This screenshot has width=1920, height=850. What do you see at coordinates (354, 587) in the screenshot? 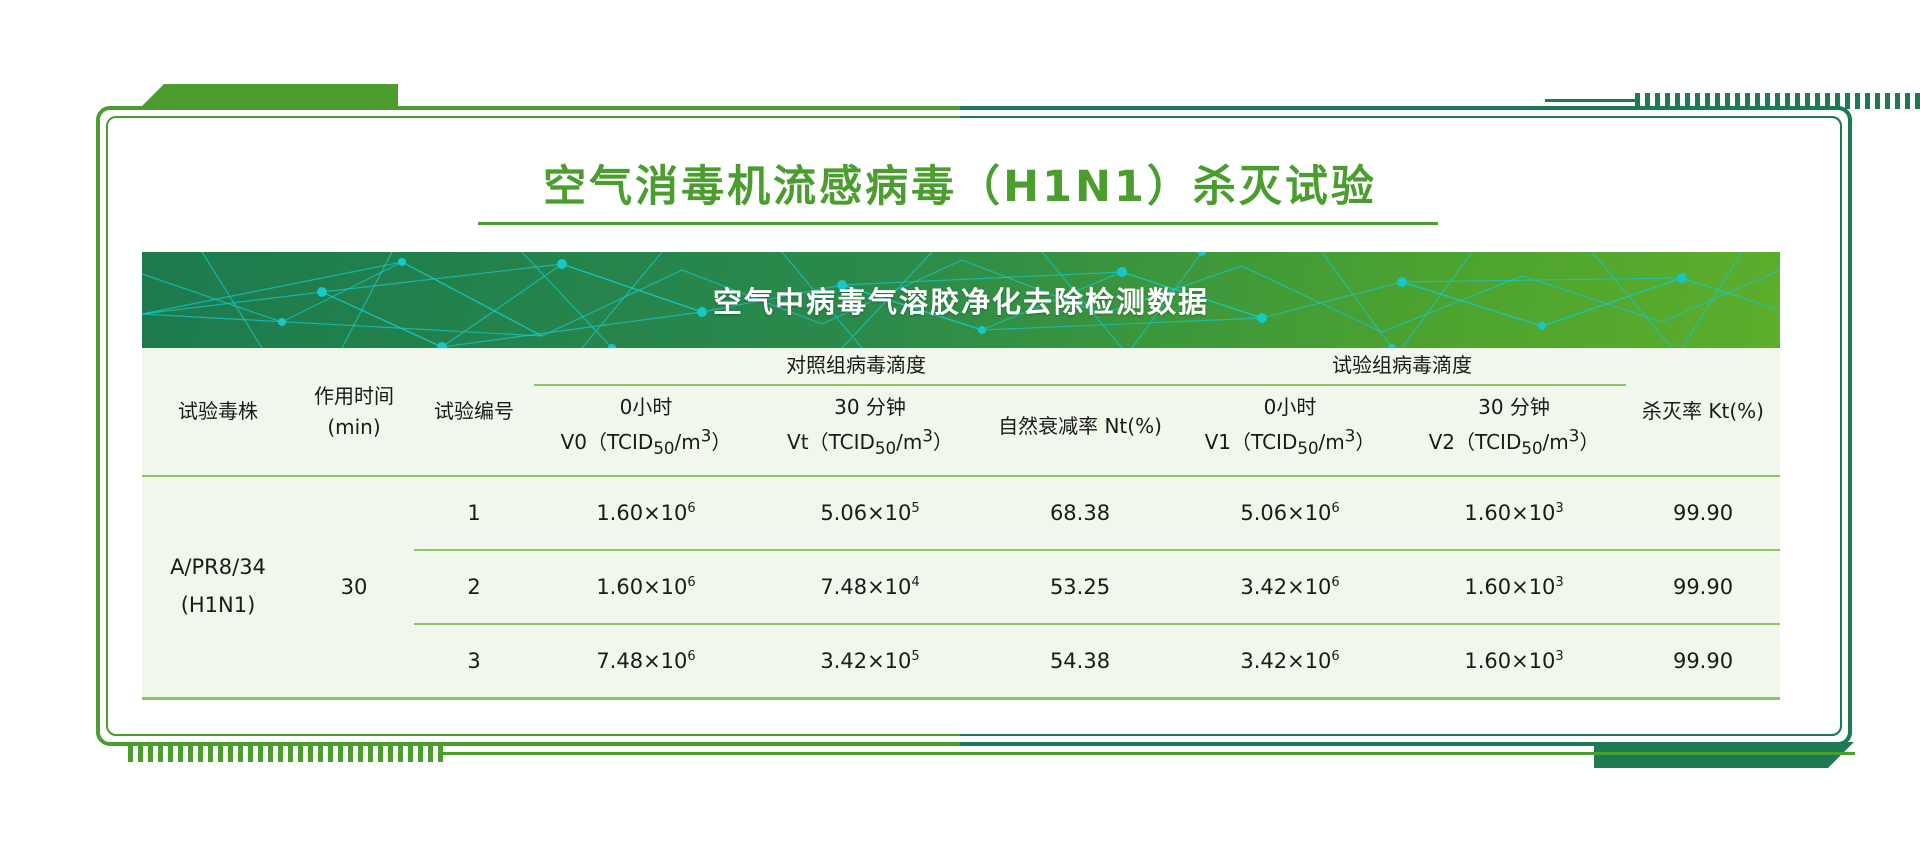
I see `cell-duration: 30` at bounding box center [354, 587].